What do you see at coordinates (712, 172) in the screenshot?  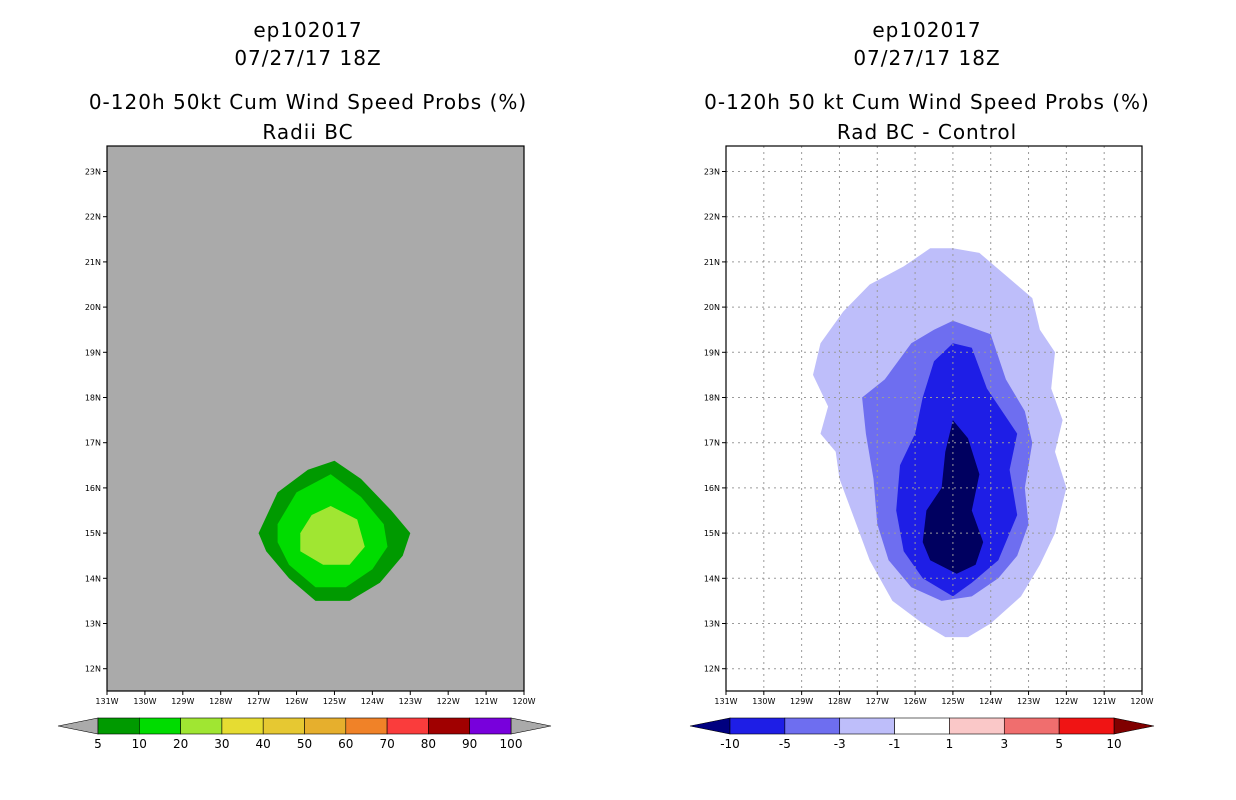 I see `right-y-tick-label-11: 23N` at bounding box center [712, 172].